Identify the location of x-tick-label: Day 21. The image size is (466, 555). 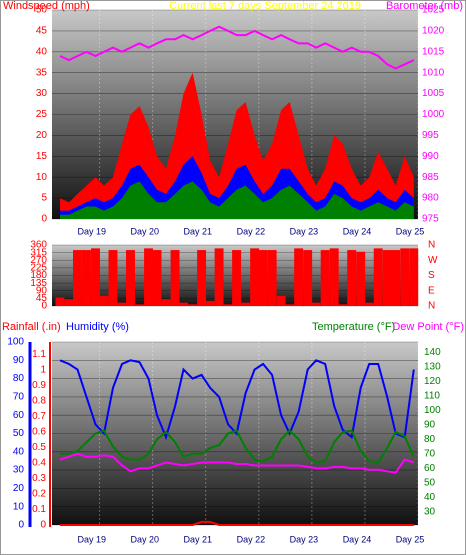
(198, 231).